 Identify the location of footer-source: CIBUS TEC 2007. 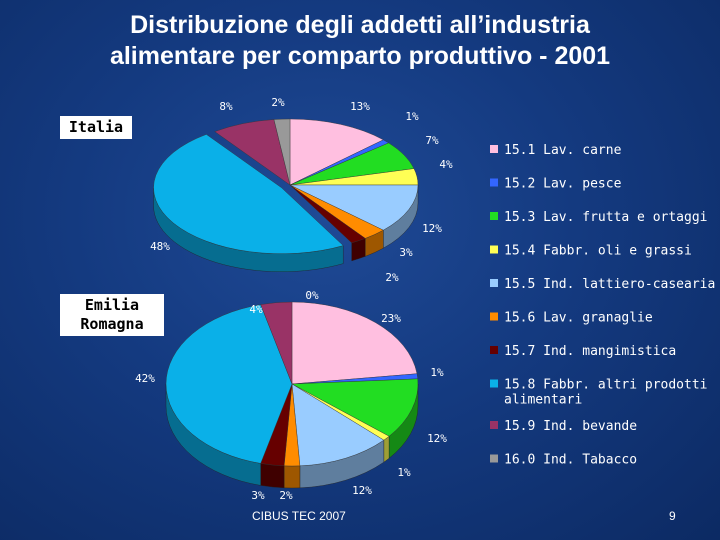
(299, 516).